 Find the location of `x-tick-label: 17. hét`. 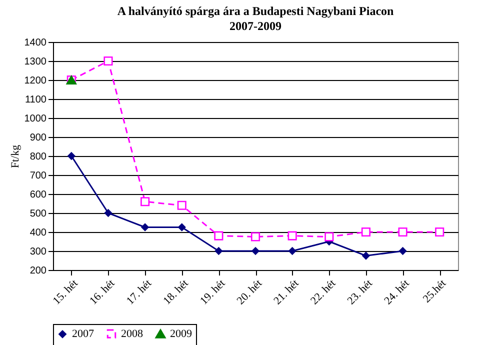

x-tick-label: 17. hét is located at coordinates (139, 293).